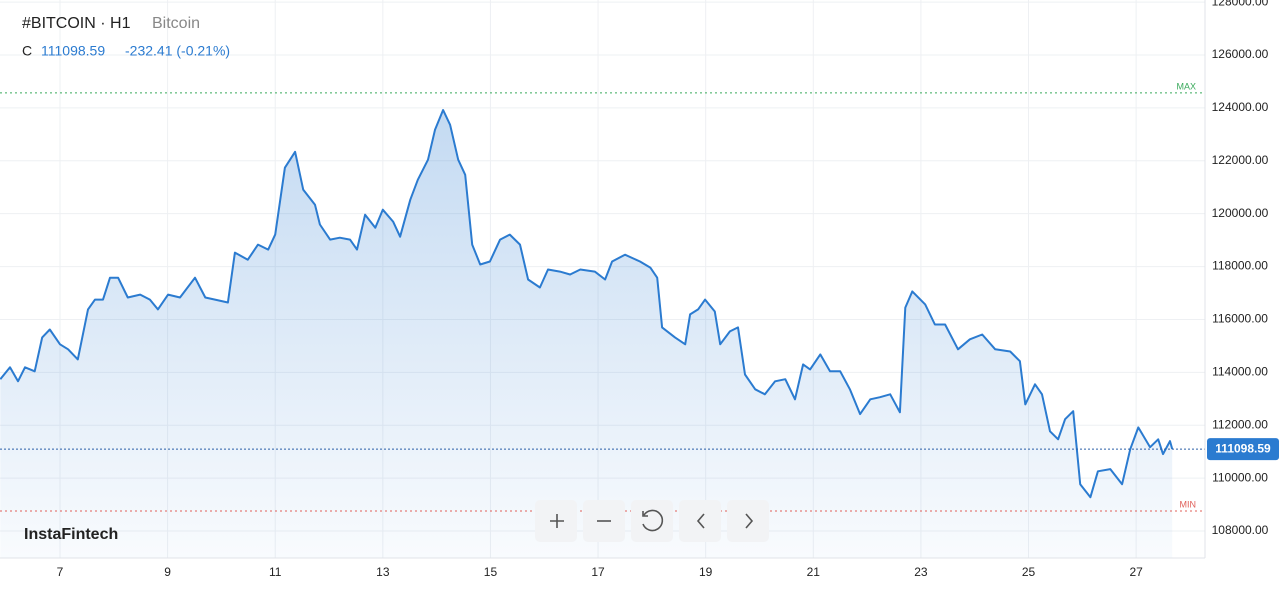 This screenshot has width=1280, height=594. What do you see at coordinates (1240, 477) in the screenshot?
I see `y-tick-label: 110000.00` at bounding box center [1240, 477].